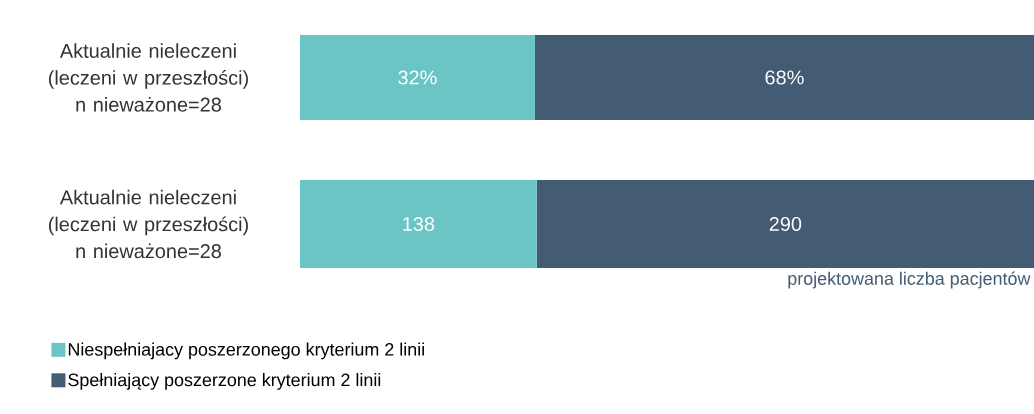 Image resolution: width=1034 pixels, height=414 pixels. What do you see at coordinates (246, 351) in the screenshot?
I see `legend-label: Niespełniajacy poszerzonego kryterium 2 linii` at bounding box center [246, 351].